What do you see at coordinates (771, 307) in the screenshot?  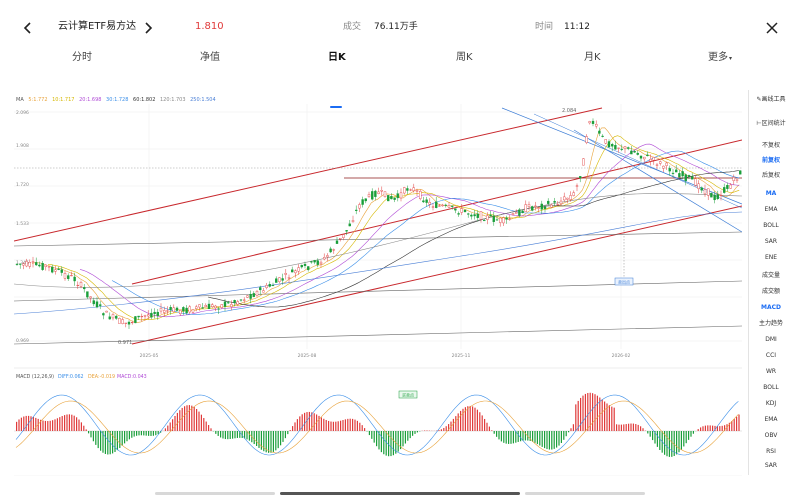 I see `sidebar-item-macd: MACD` at bounding box center [771, 307].